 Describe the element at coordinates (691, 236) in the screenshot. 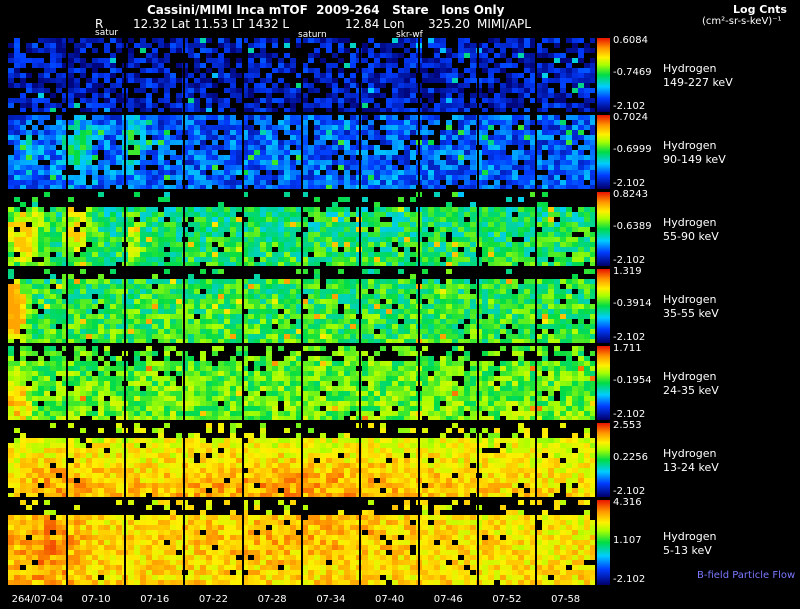

I see `panel-energy-label: 55-90 keV` at that location.